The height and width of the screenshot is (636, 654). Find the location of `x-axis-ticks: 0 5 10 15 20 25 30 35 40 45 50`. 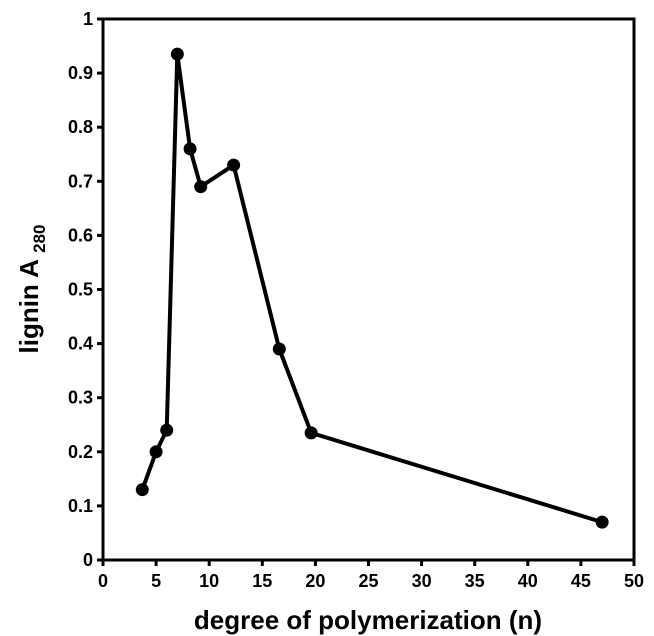

x-axis-ticks: 0 5 10 15 20 25 30 35 40 45 50 is located at coordinates (371, 575).